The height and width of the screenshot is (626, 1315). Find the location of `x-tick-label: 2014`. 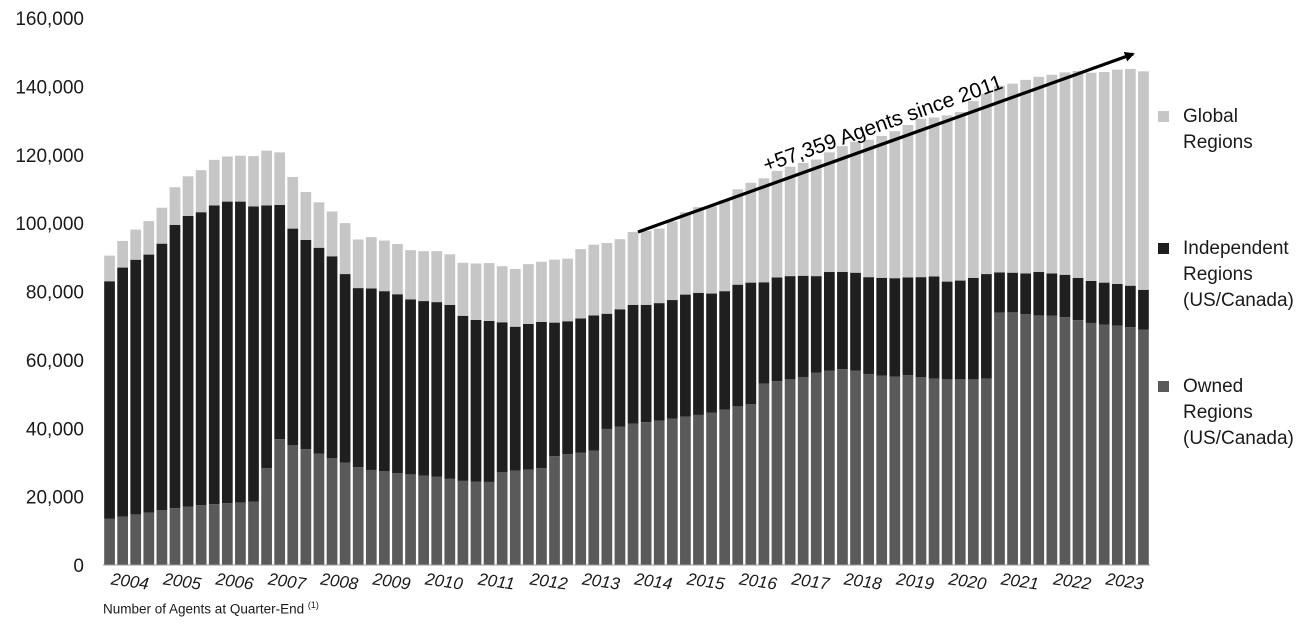

x-tick-label: 2014 is located at coordinates (652, 581).